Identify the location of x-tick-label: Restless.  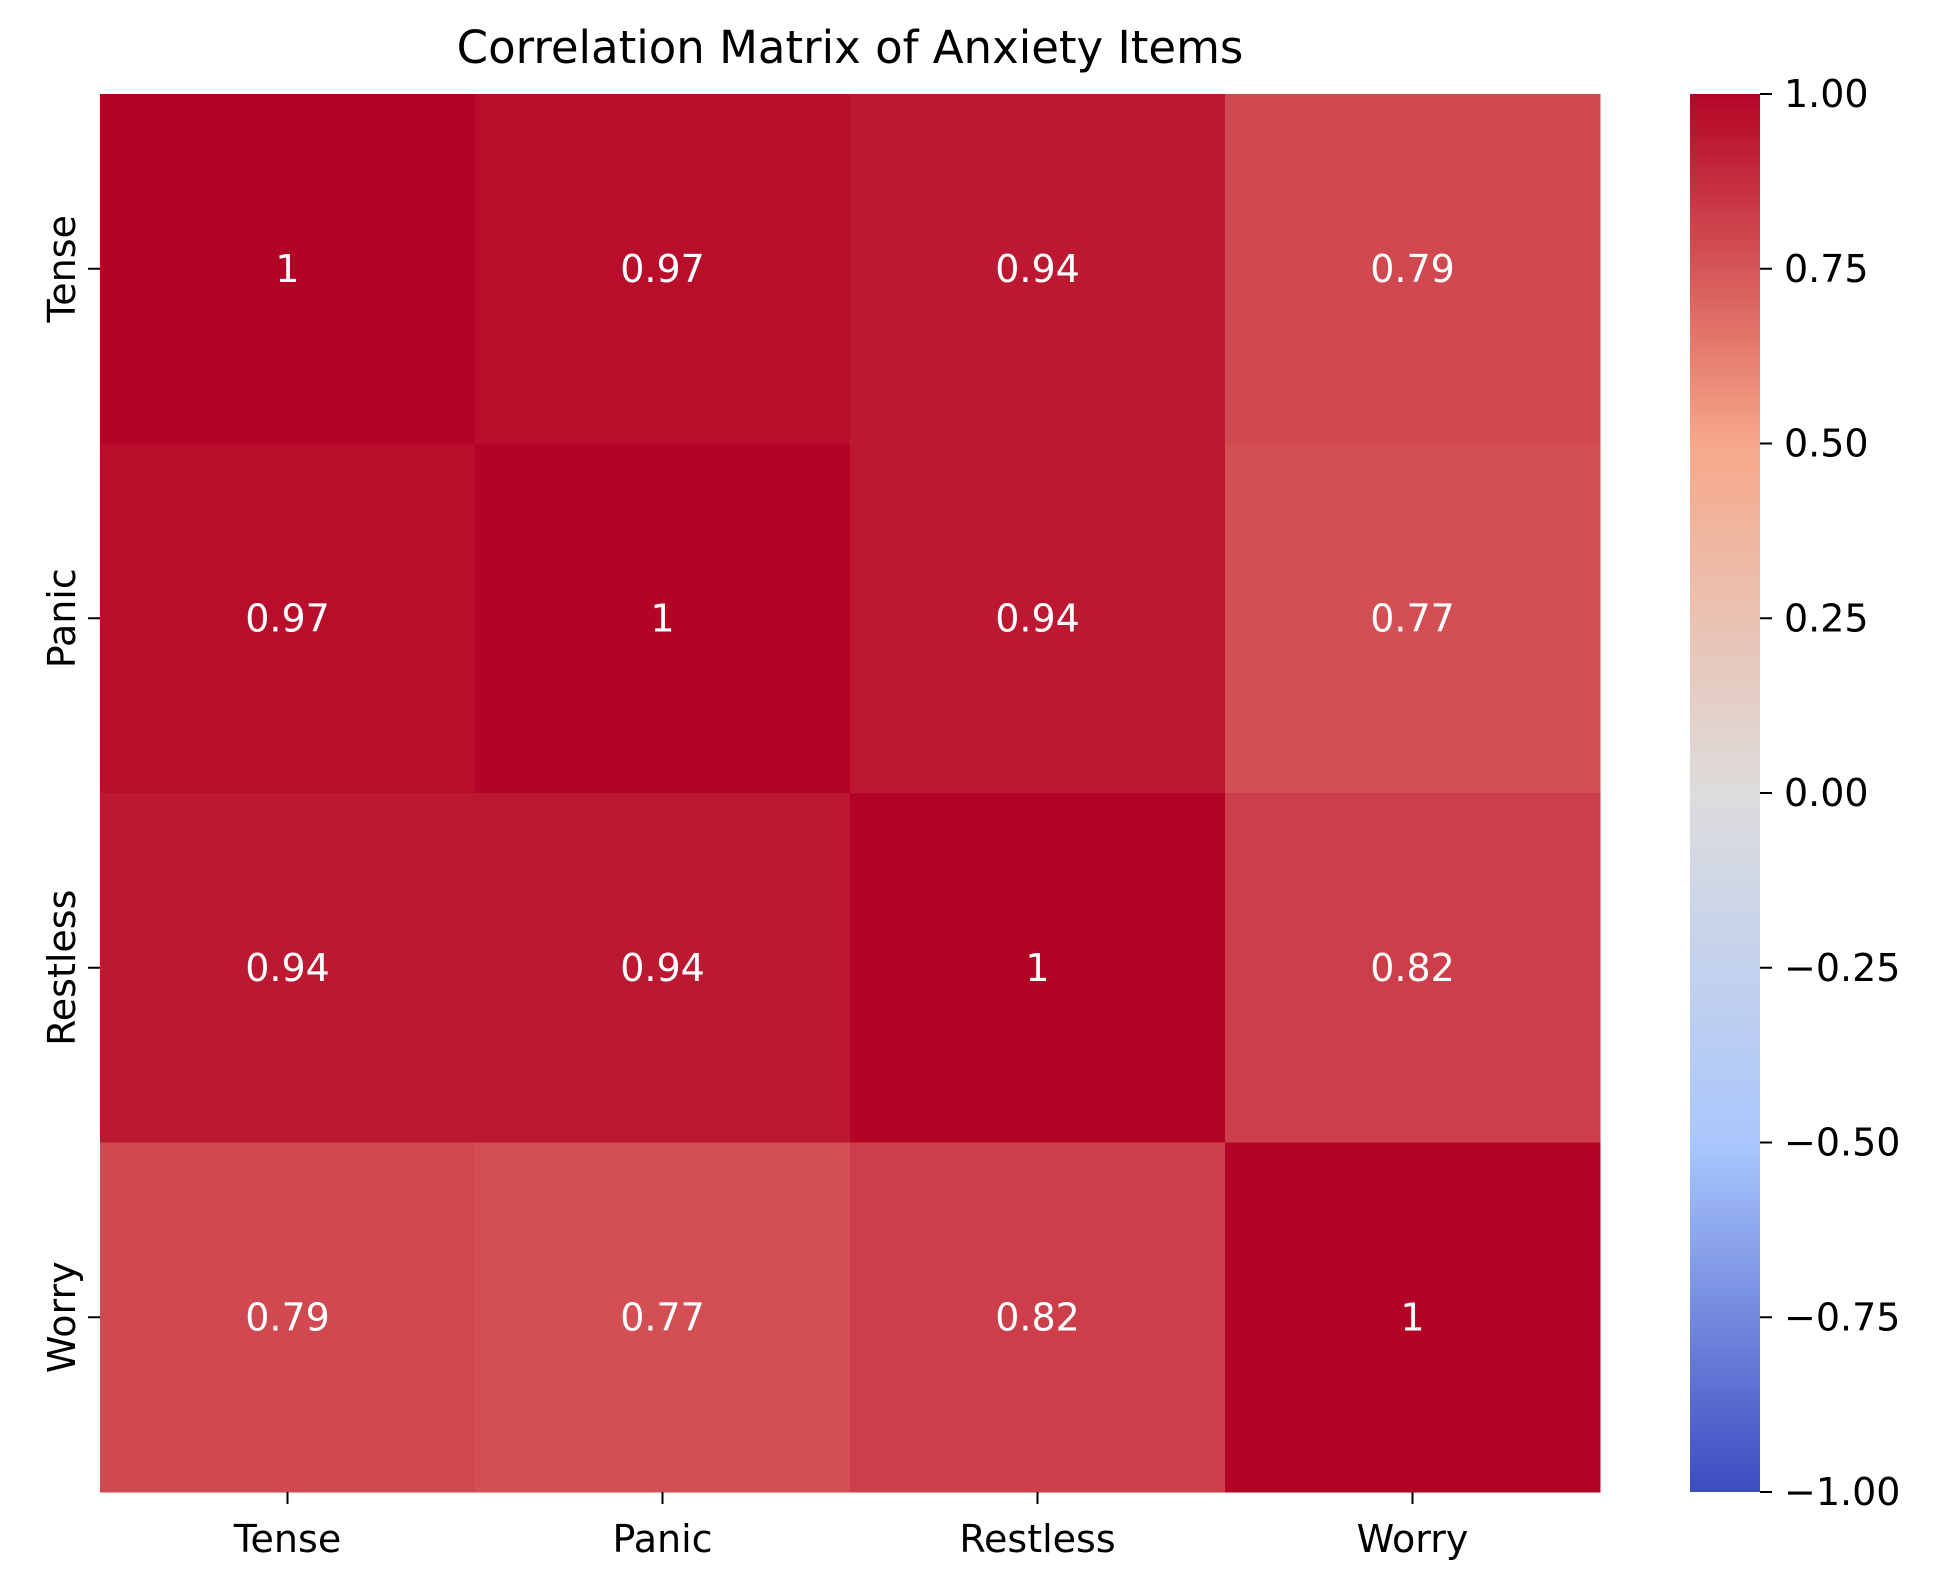
(1037, 1539).